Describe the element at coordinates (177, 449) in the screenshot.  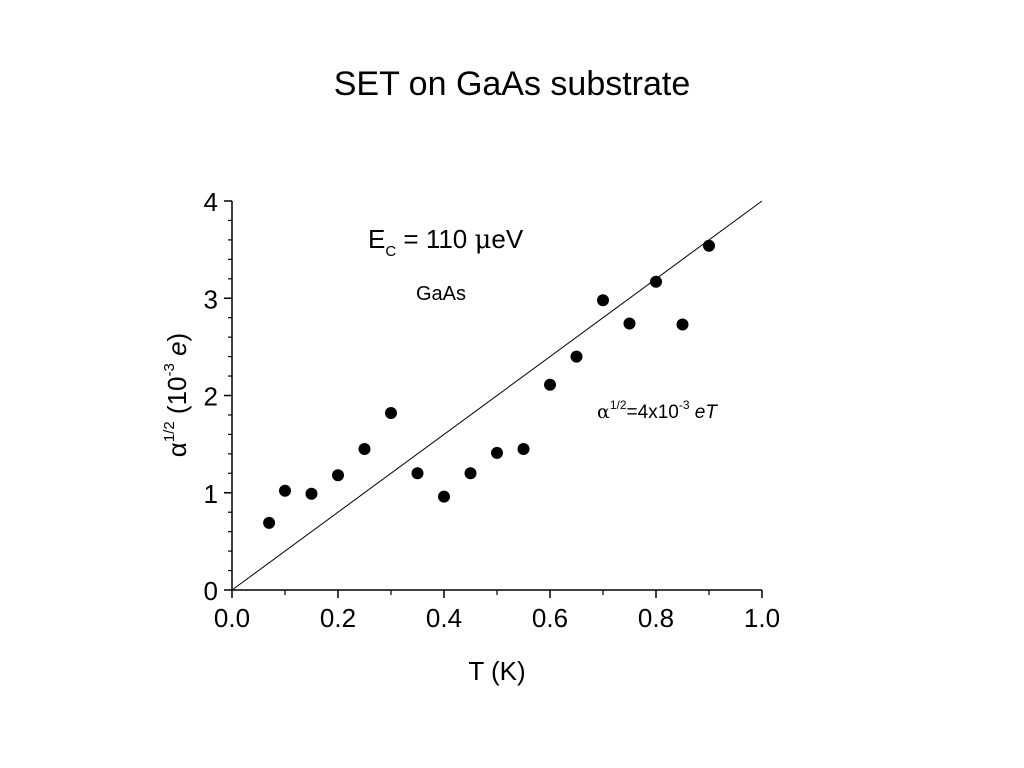
I see `y-axis-label-symbol: α` at that location.